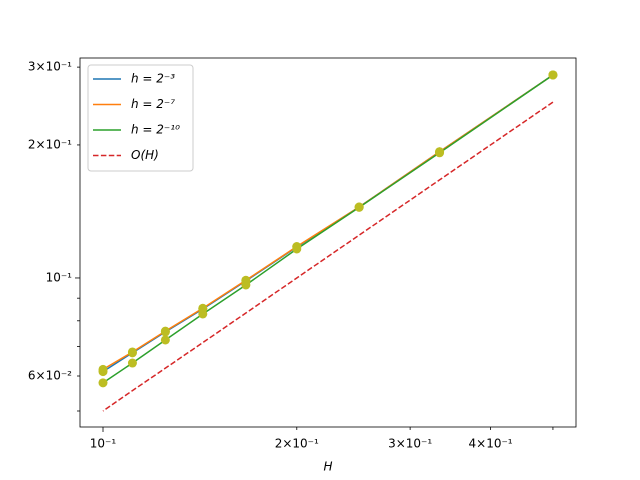 This screenshot has height=480, width=640. Describe the element at coordinates (145, 155) in the screenshot. I see `legend-label: O(H)` at that location.